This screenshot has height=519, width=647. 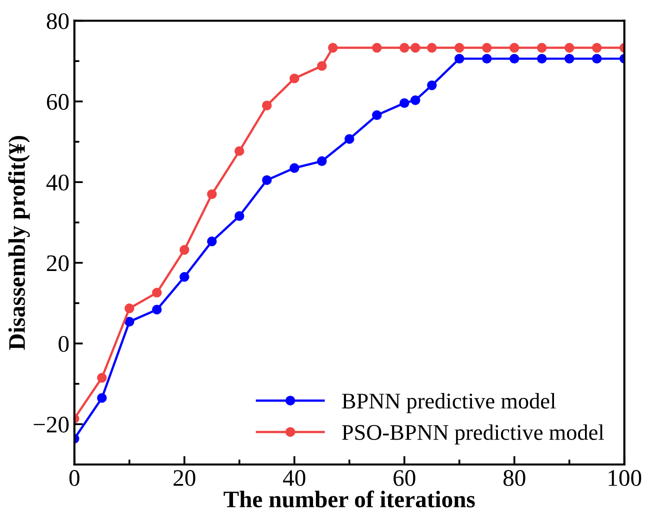 What do you see at coordinates (63, 344) in the screenshot?
I see `y-tick-label: 0` at bounding box center [63, 344].